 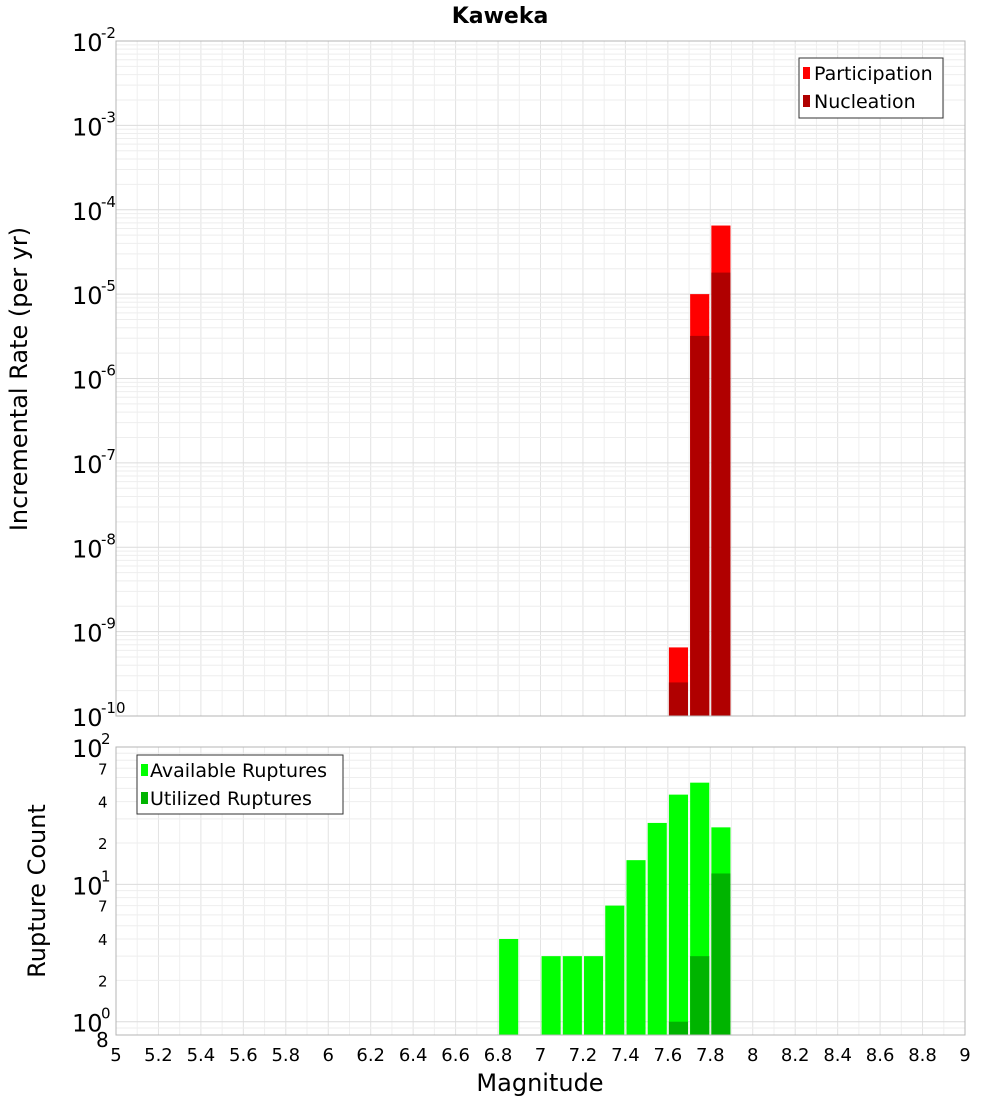 I want to click on top-y-axis-ticks: 10-210-310-410-510-610-710-810-910-10, so click(x=99, y=378).